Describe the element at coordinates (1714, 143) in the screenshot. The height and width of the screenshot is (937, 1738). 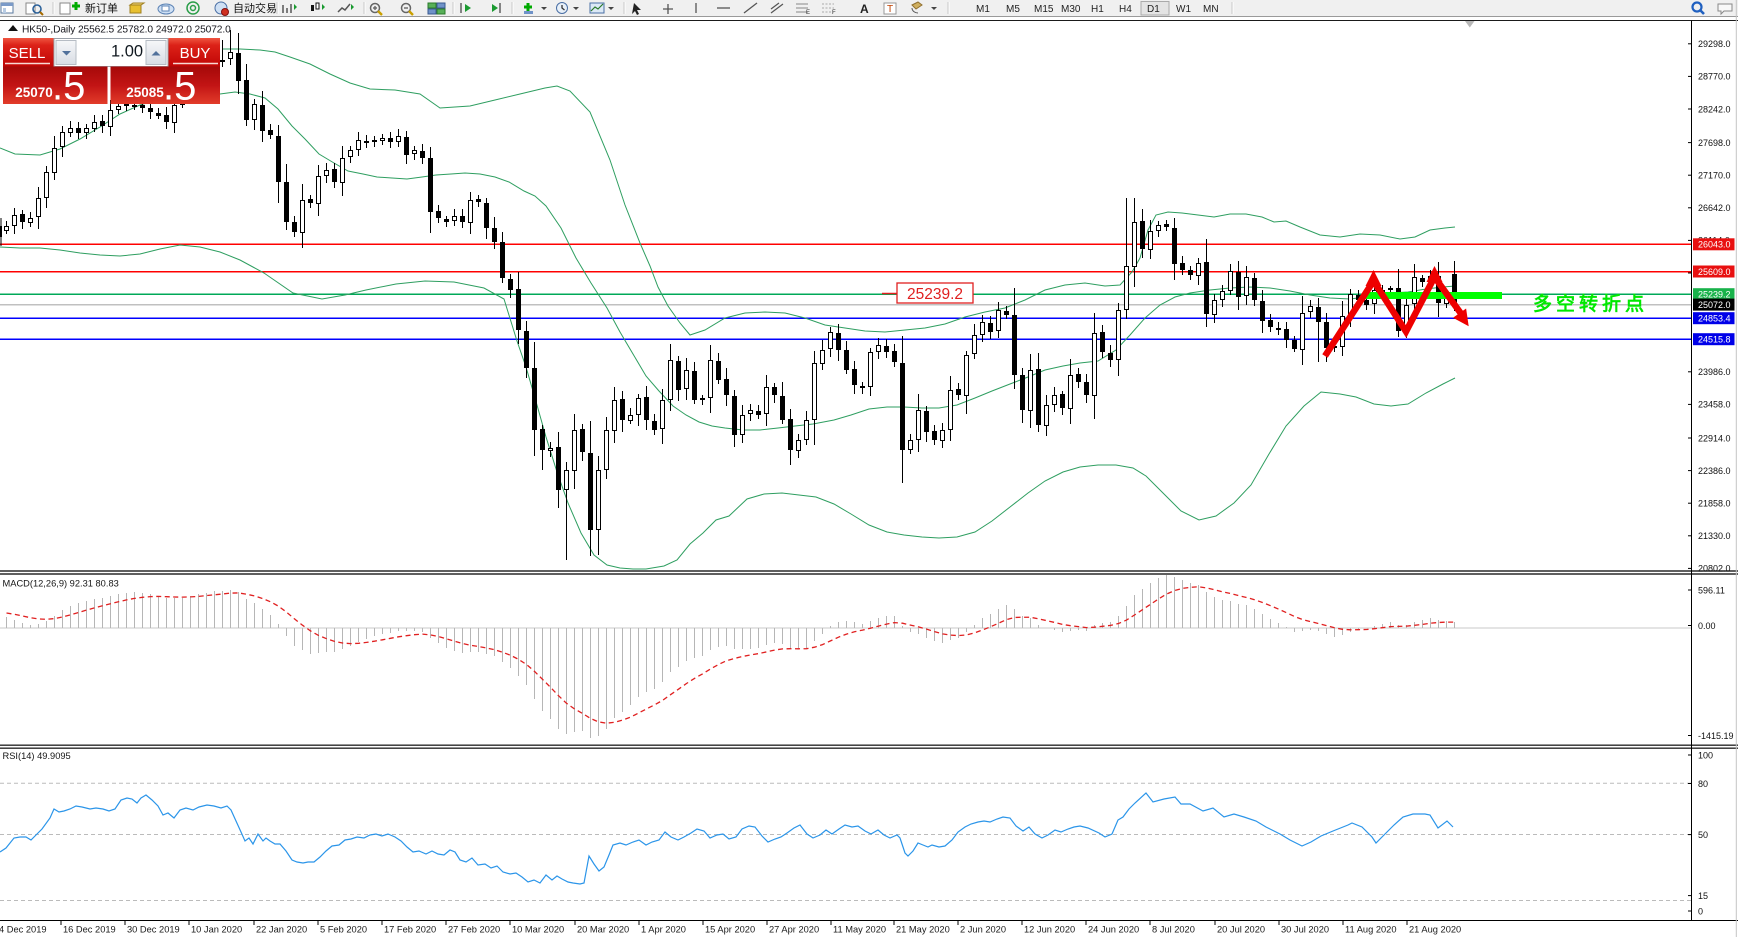
I see `svg-text: 27698.0` at that location.